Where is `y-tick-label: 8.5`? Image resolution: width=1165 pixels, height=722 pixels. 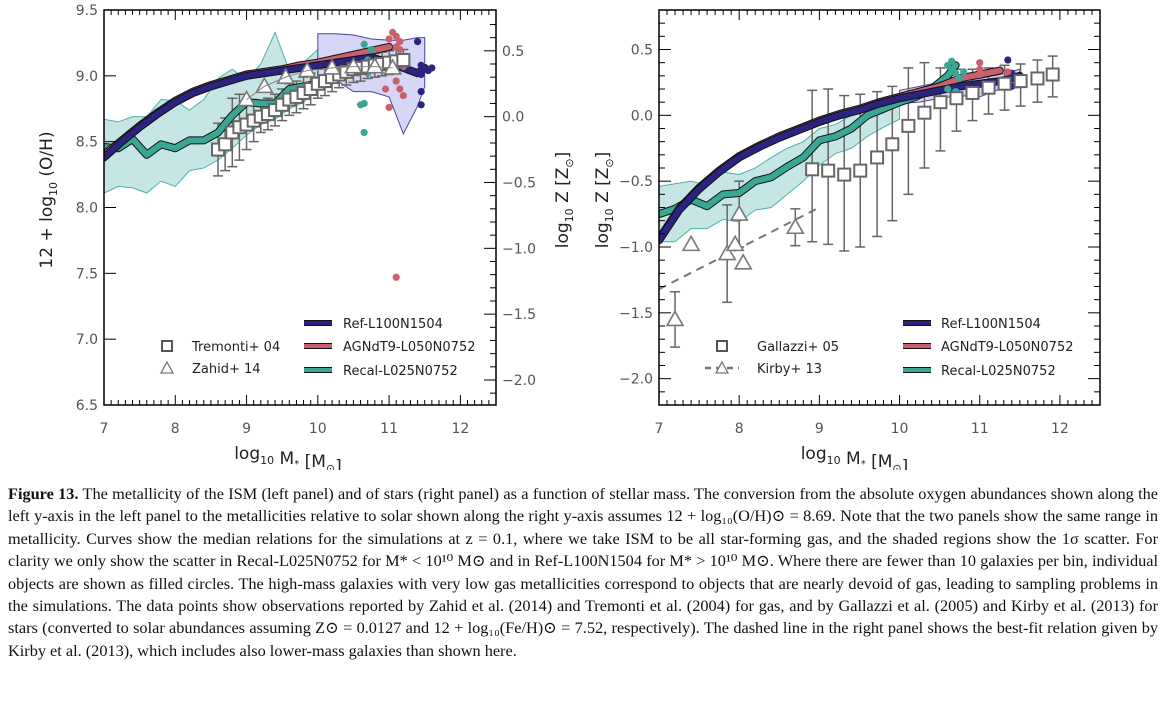
y-tick-label: 8.5 is located at coordinates (87, 143).